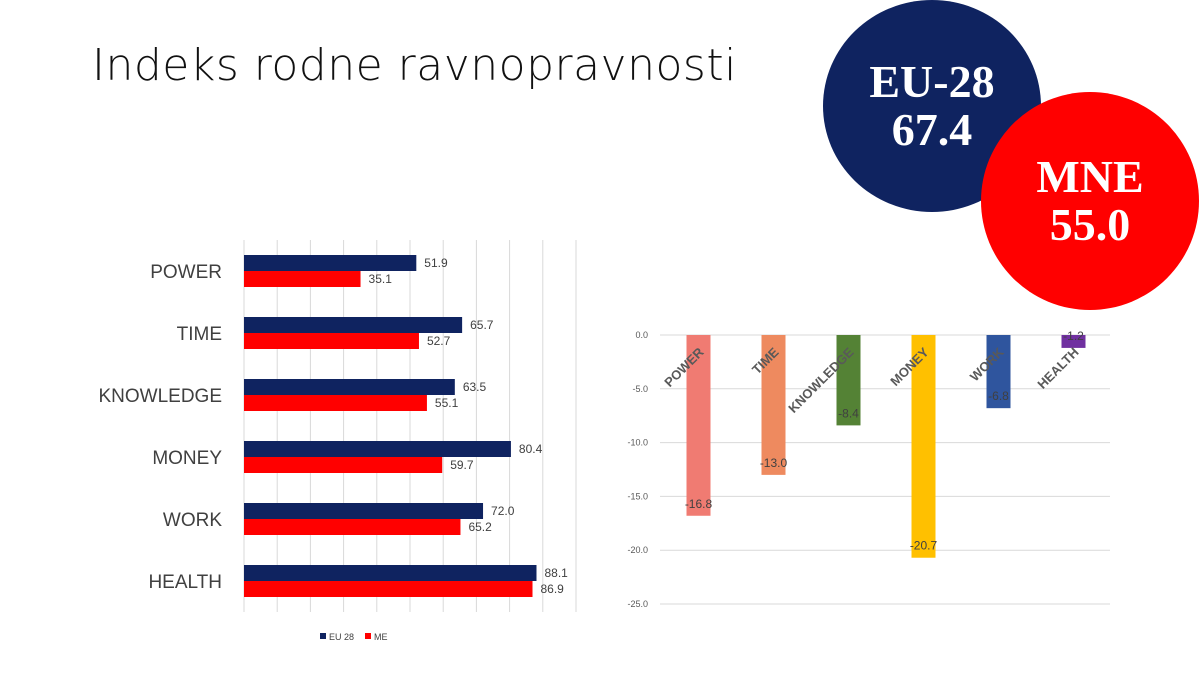 The image size is (1200, 675). What do you see at coordinates (187, 458) in the screenshot?
I see `category-label-money: MONEY` at bounding box center [187, 458].